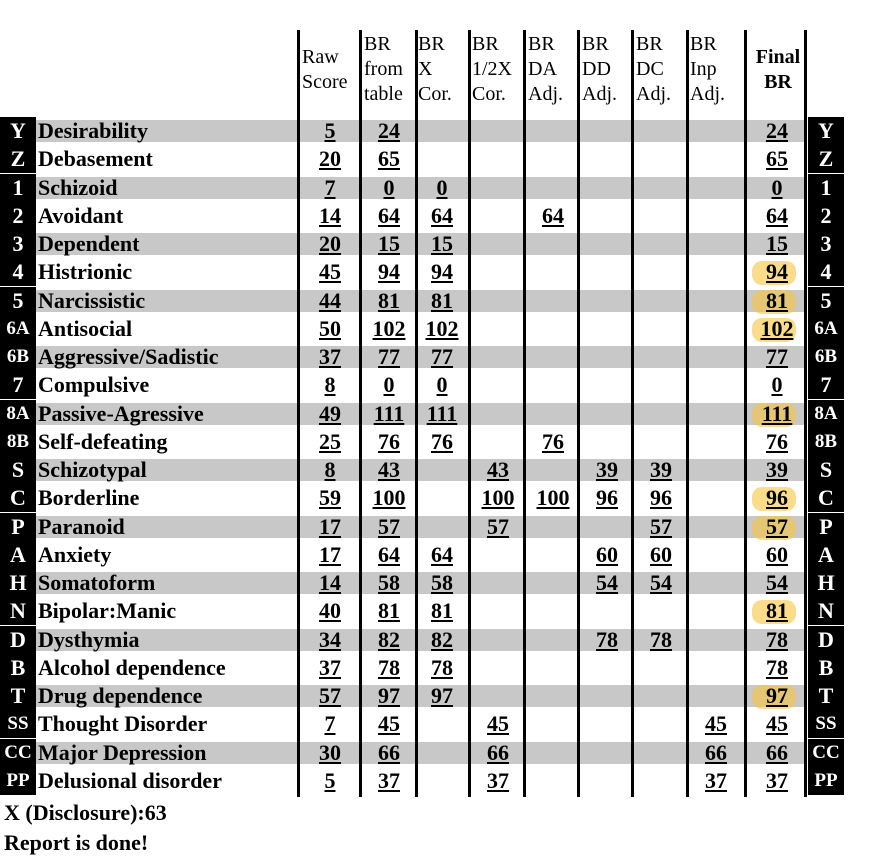 The height and width of the screenshot is (857, 888). What do you see at coordinates (826, 159) in the screenshot?
I see `scale-code-right: Z` at bounding box center [826, 159].